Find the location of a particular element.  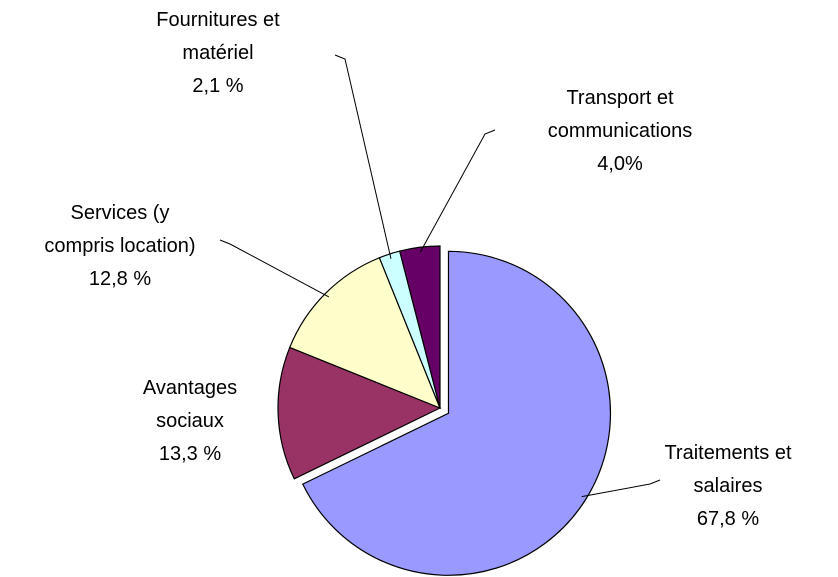

category-label: Services (y compris location) is located at coordinates (120, 229).